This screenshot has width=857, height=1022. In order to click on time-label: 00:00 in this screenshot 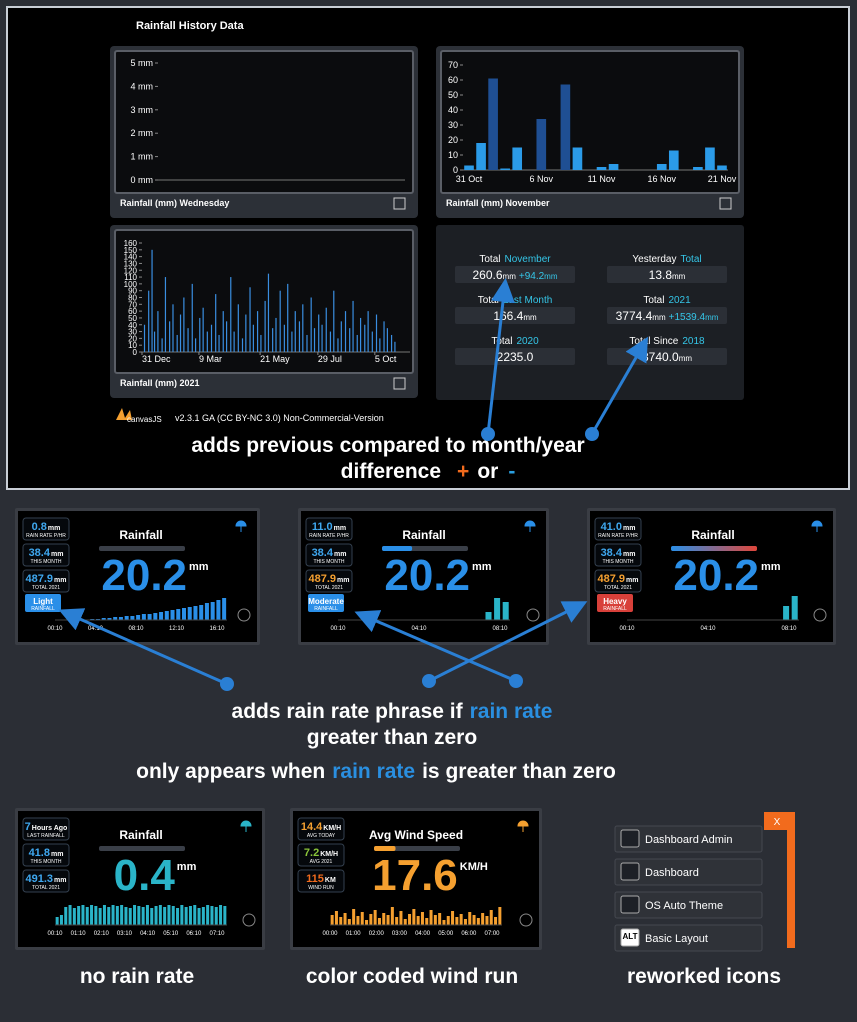, I will do `click(330, 934)`.